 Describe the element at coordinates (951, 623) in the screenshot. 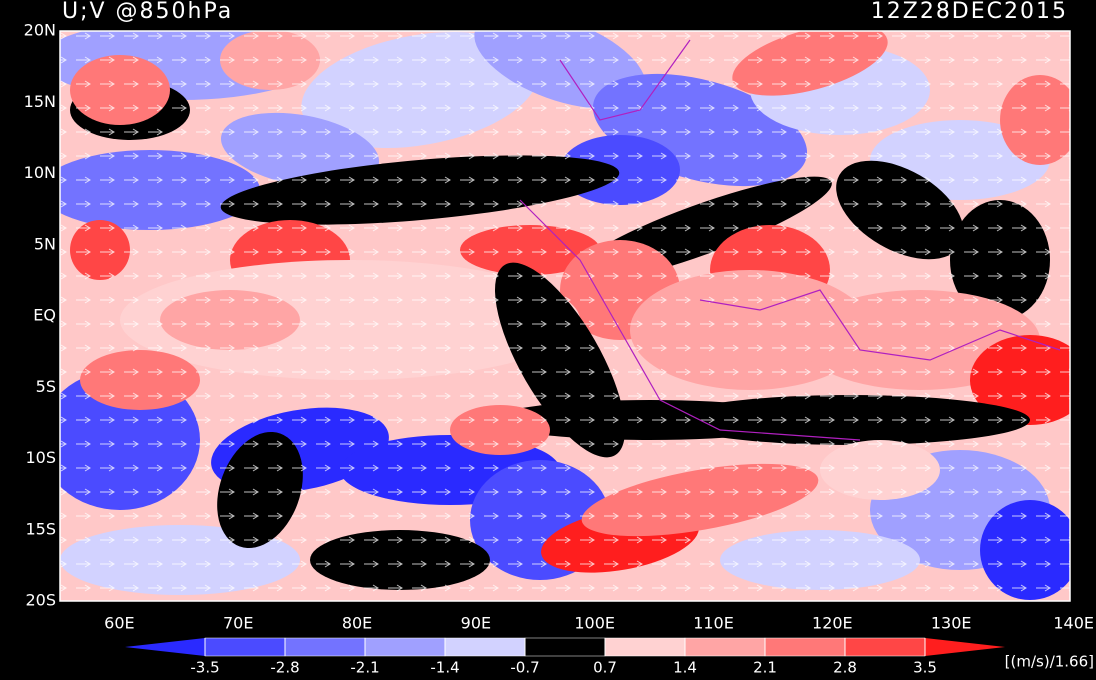

I see `longitude-label: 130E` at that location.